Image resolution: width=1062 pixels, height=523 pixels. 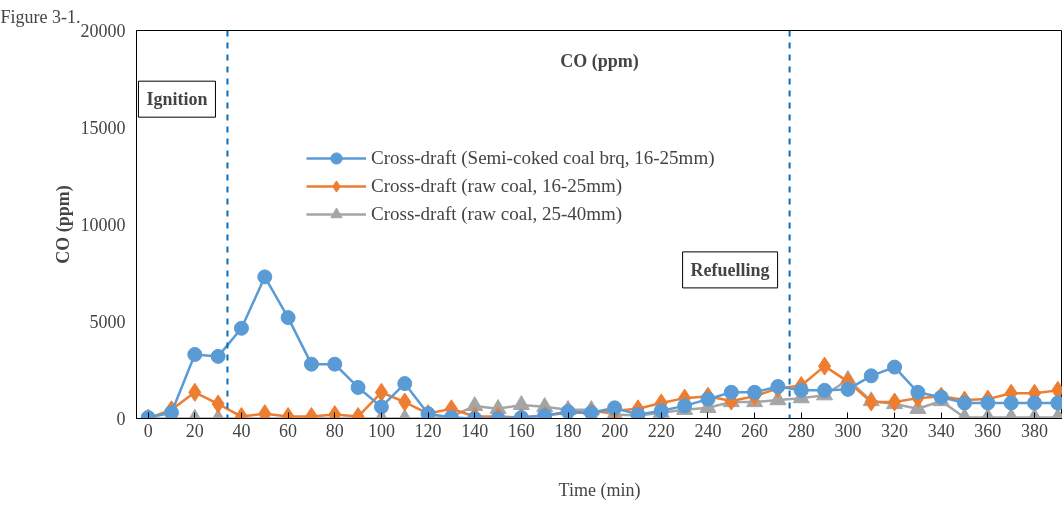 What do you see at coordinates (988, 430) in the screenshot?
I see `x-tick-label: 360` at bounding box center [988, 430].